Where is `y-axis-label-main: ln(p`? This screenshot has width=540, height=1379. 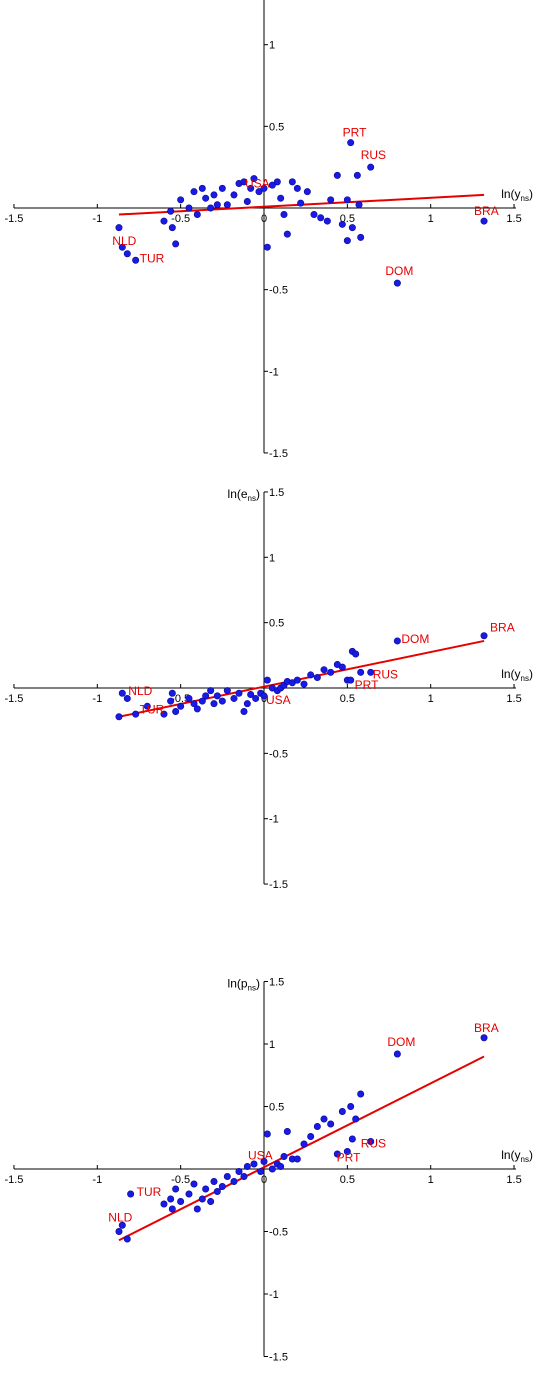
y-axis-label-main: ln(p is located at coordinates (238, 984).